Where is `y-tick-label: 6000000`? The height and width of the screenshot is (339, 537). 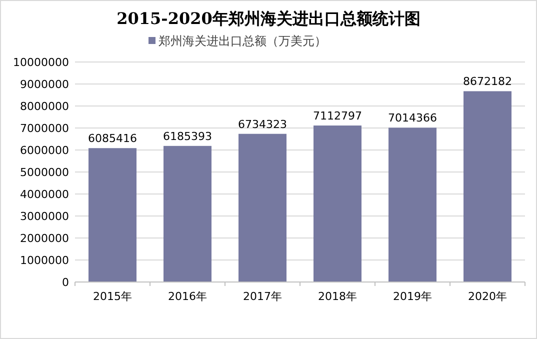 y-tick-label: 6000000 is located at coordinates (44, 150).